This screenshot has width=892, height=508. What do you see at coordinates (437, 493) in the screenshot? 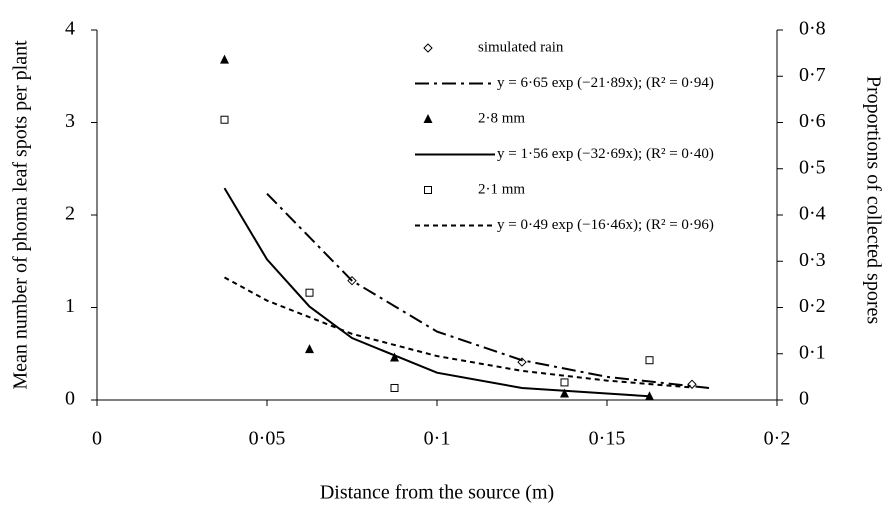
I see `x-axis-label: Distance from the source (m)` at bounding box center [437, 493].